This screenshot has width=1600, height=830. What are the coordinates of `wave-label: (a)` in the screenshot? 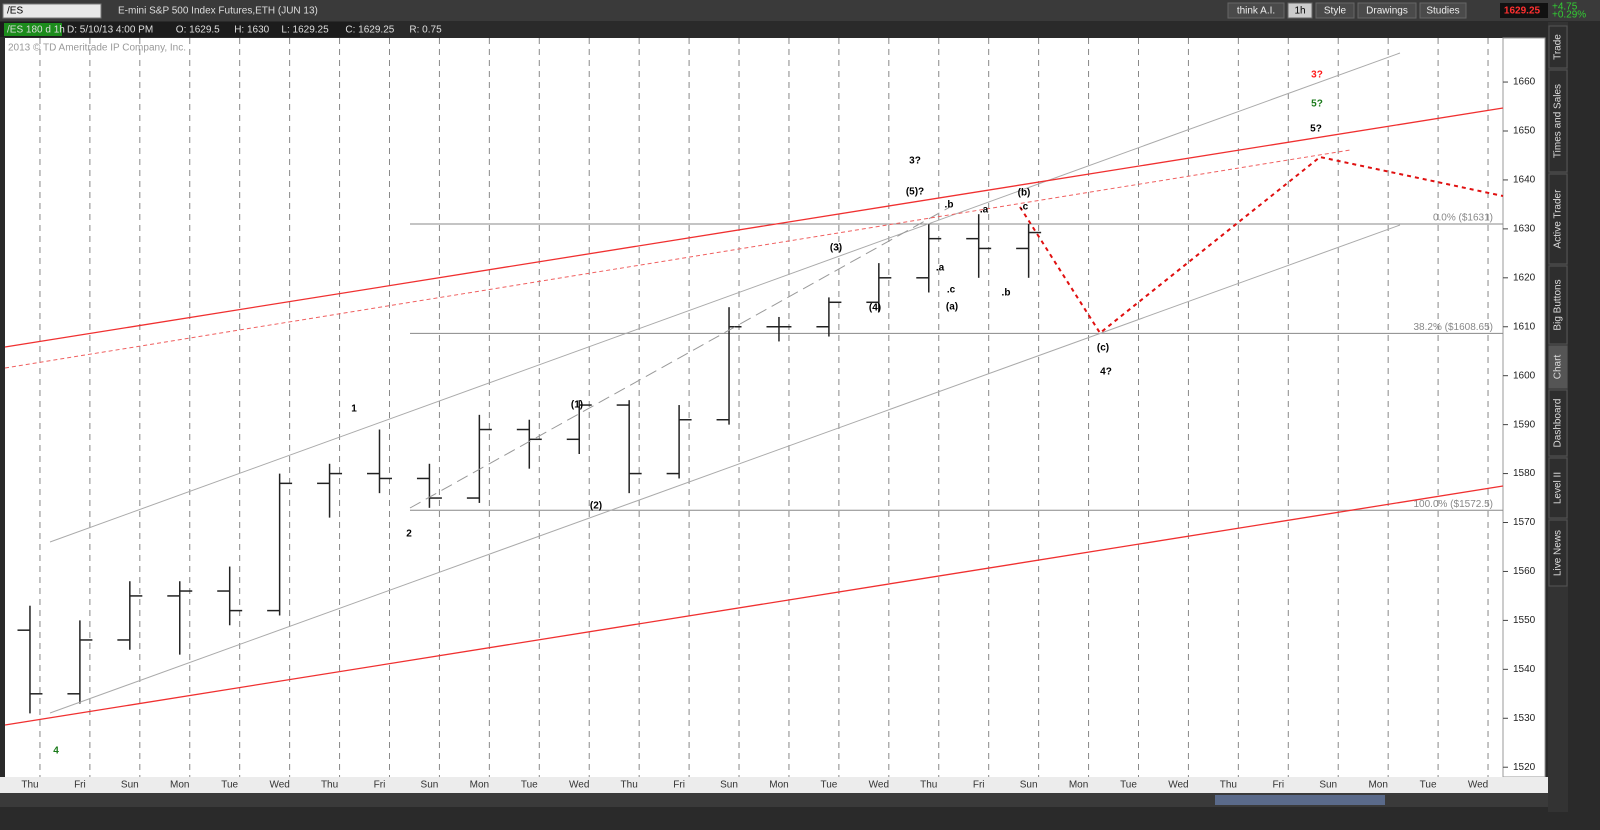 It's located at (952, 307).